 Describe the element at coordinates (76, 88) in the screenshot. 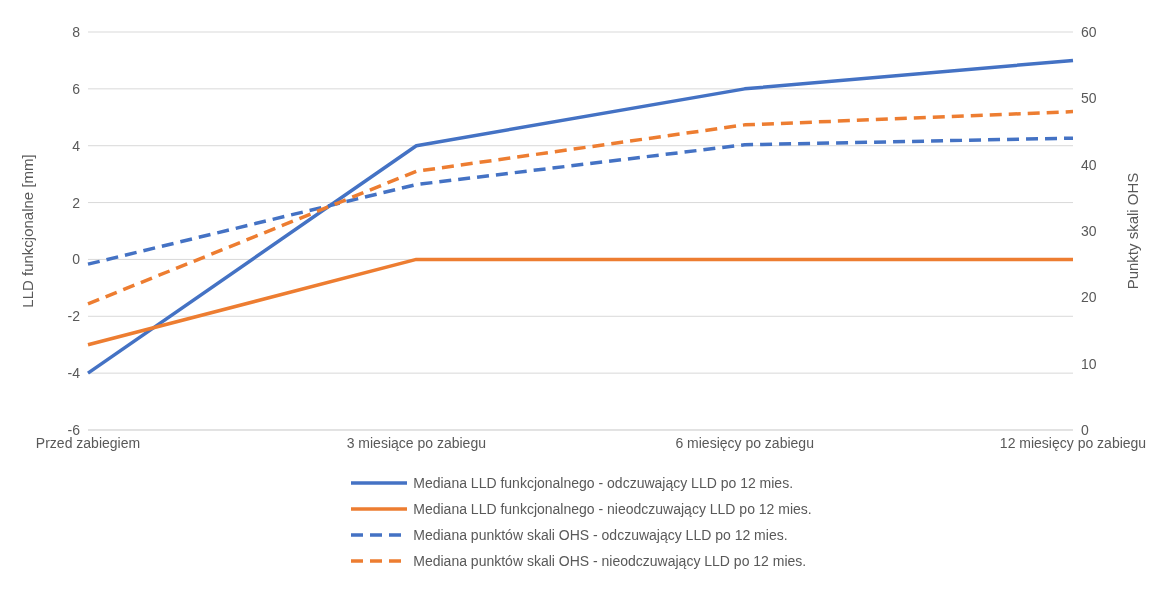

I see `y-tick-label: 6` at that location.